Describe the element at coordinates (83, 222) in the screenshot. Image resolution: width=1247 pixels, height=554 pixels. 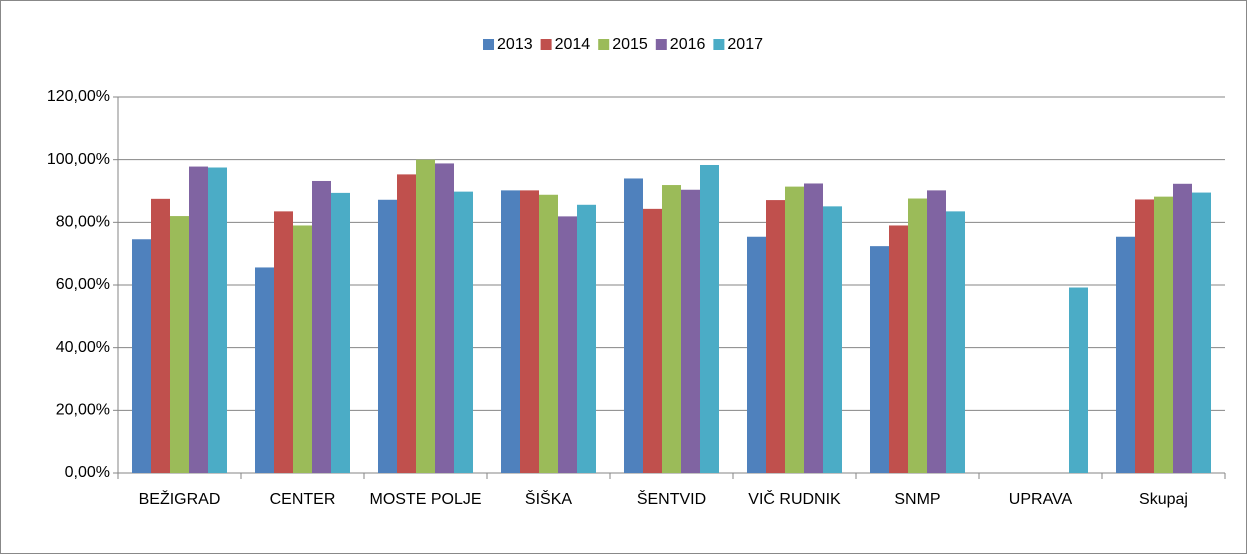
I see `y-tick-label: 80,00%` at that location.